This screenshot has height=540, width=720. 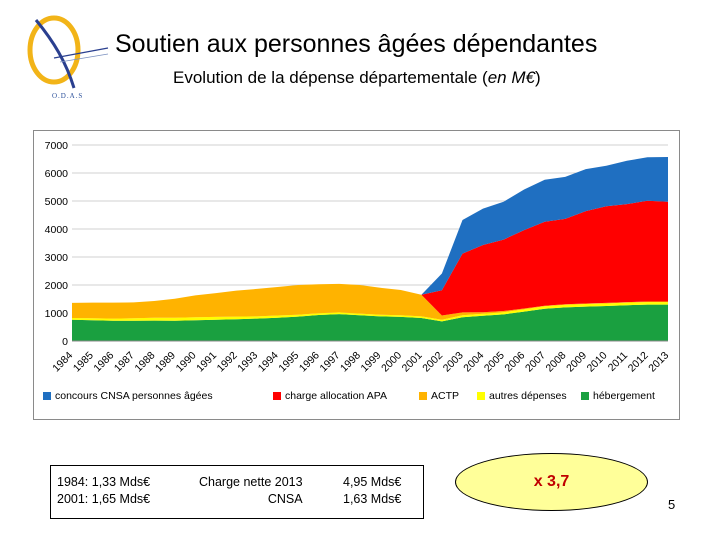 I want to click on y-tick-label-6000: 6000, so click(x=57, y=174).